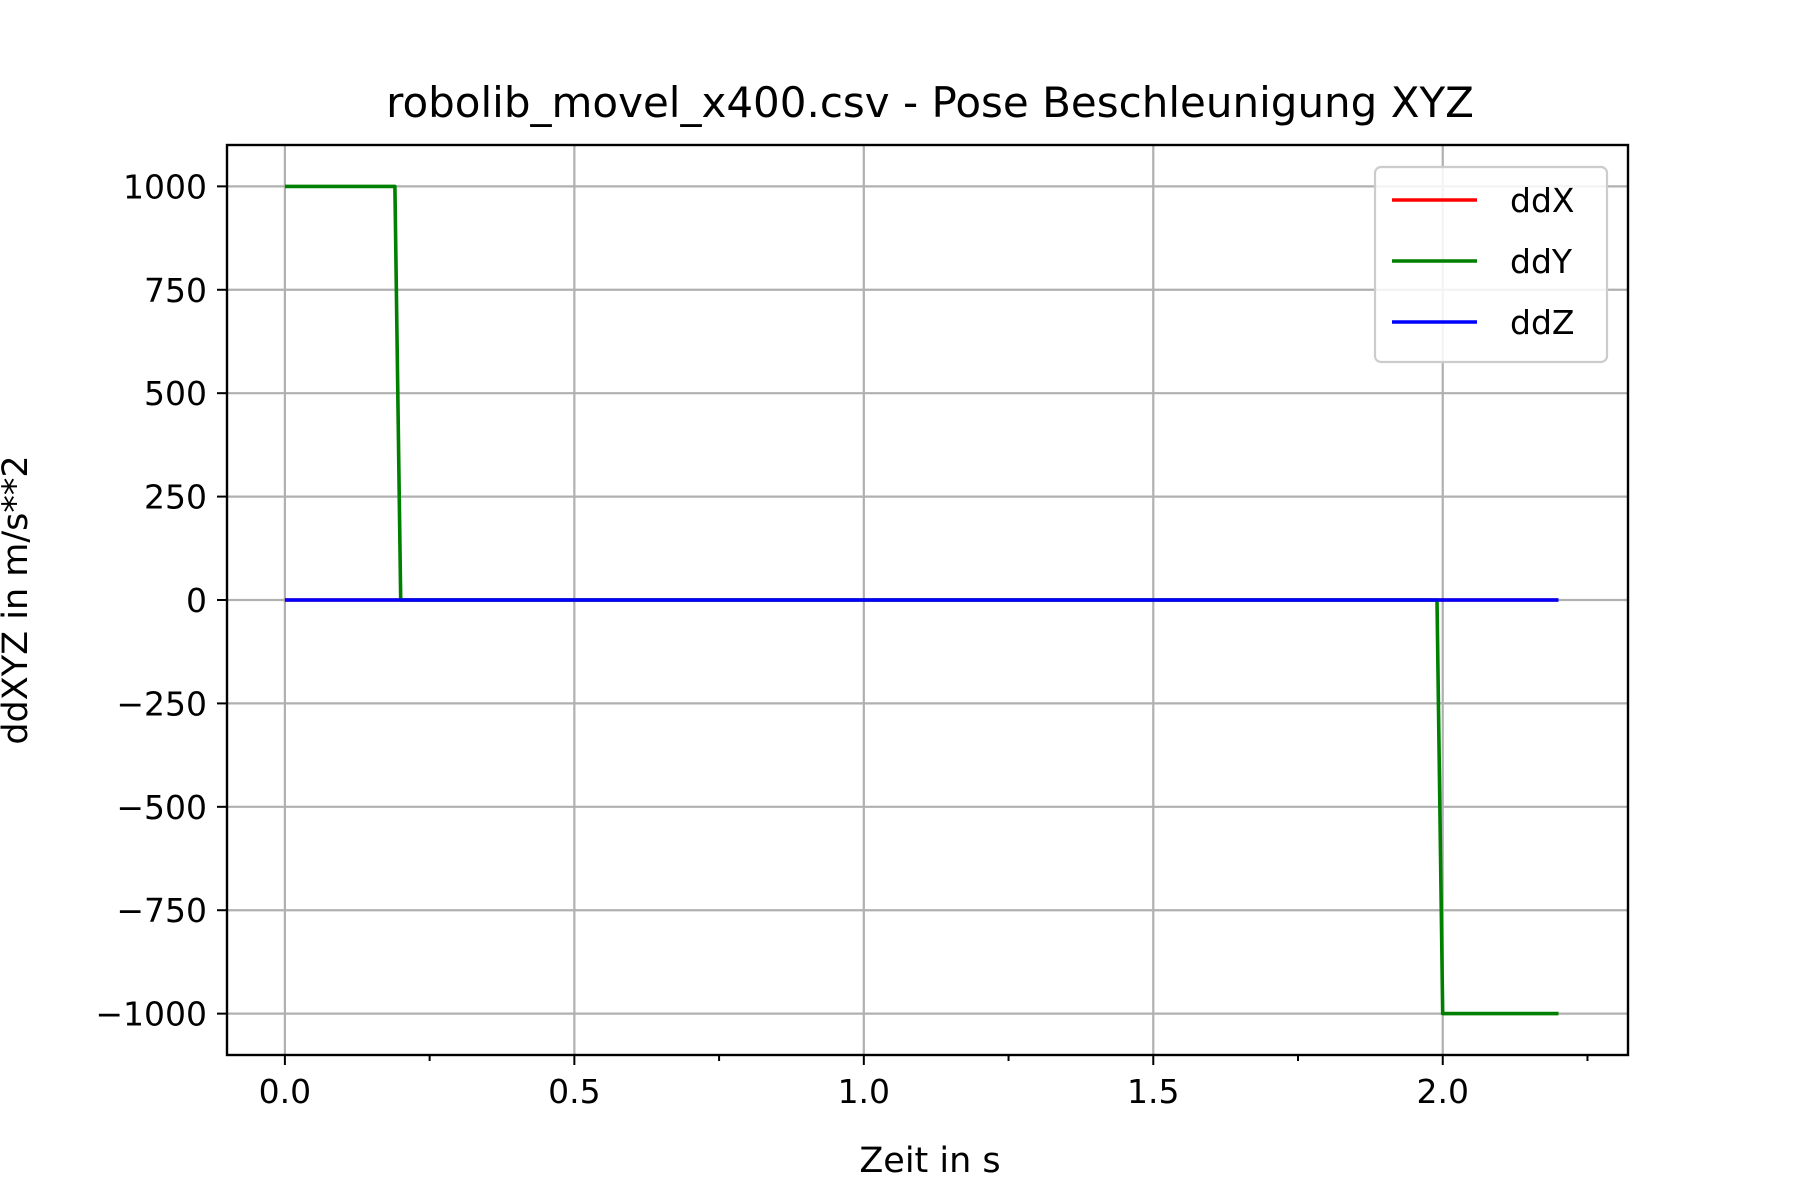 The height and width of the screenshot is (1200, 1800). Describe the element at coordinates (165, 186) in the screenshot. I see `y-tick-label-0: 1000` at that location.